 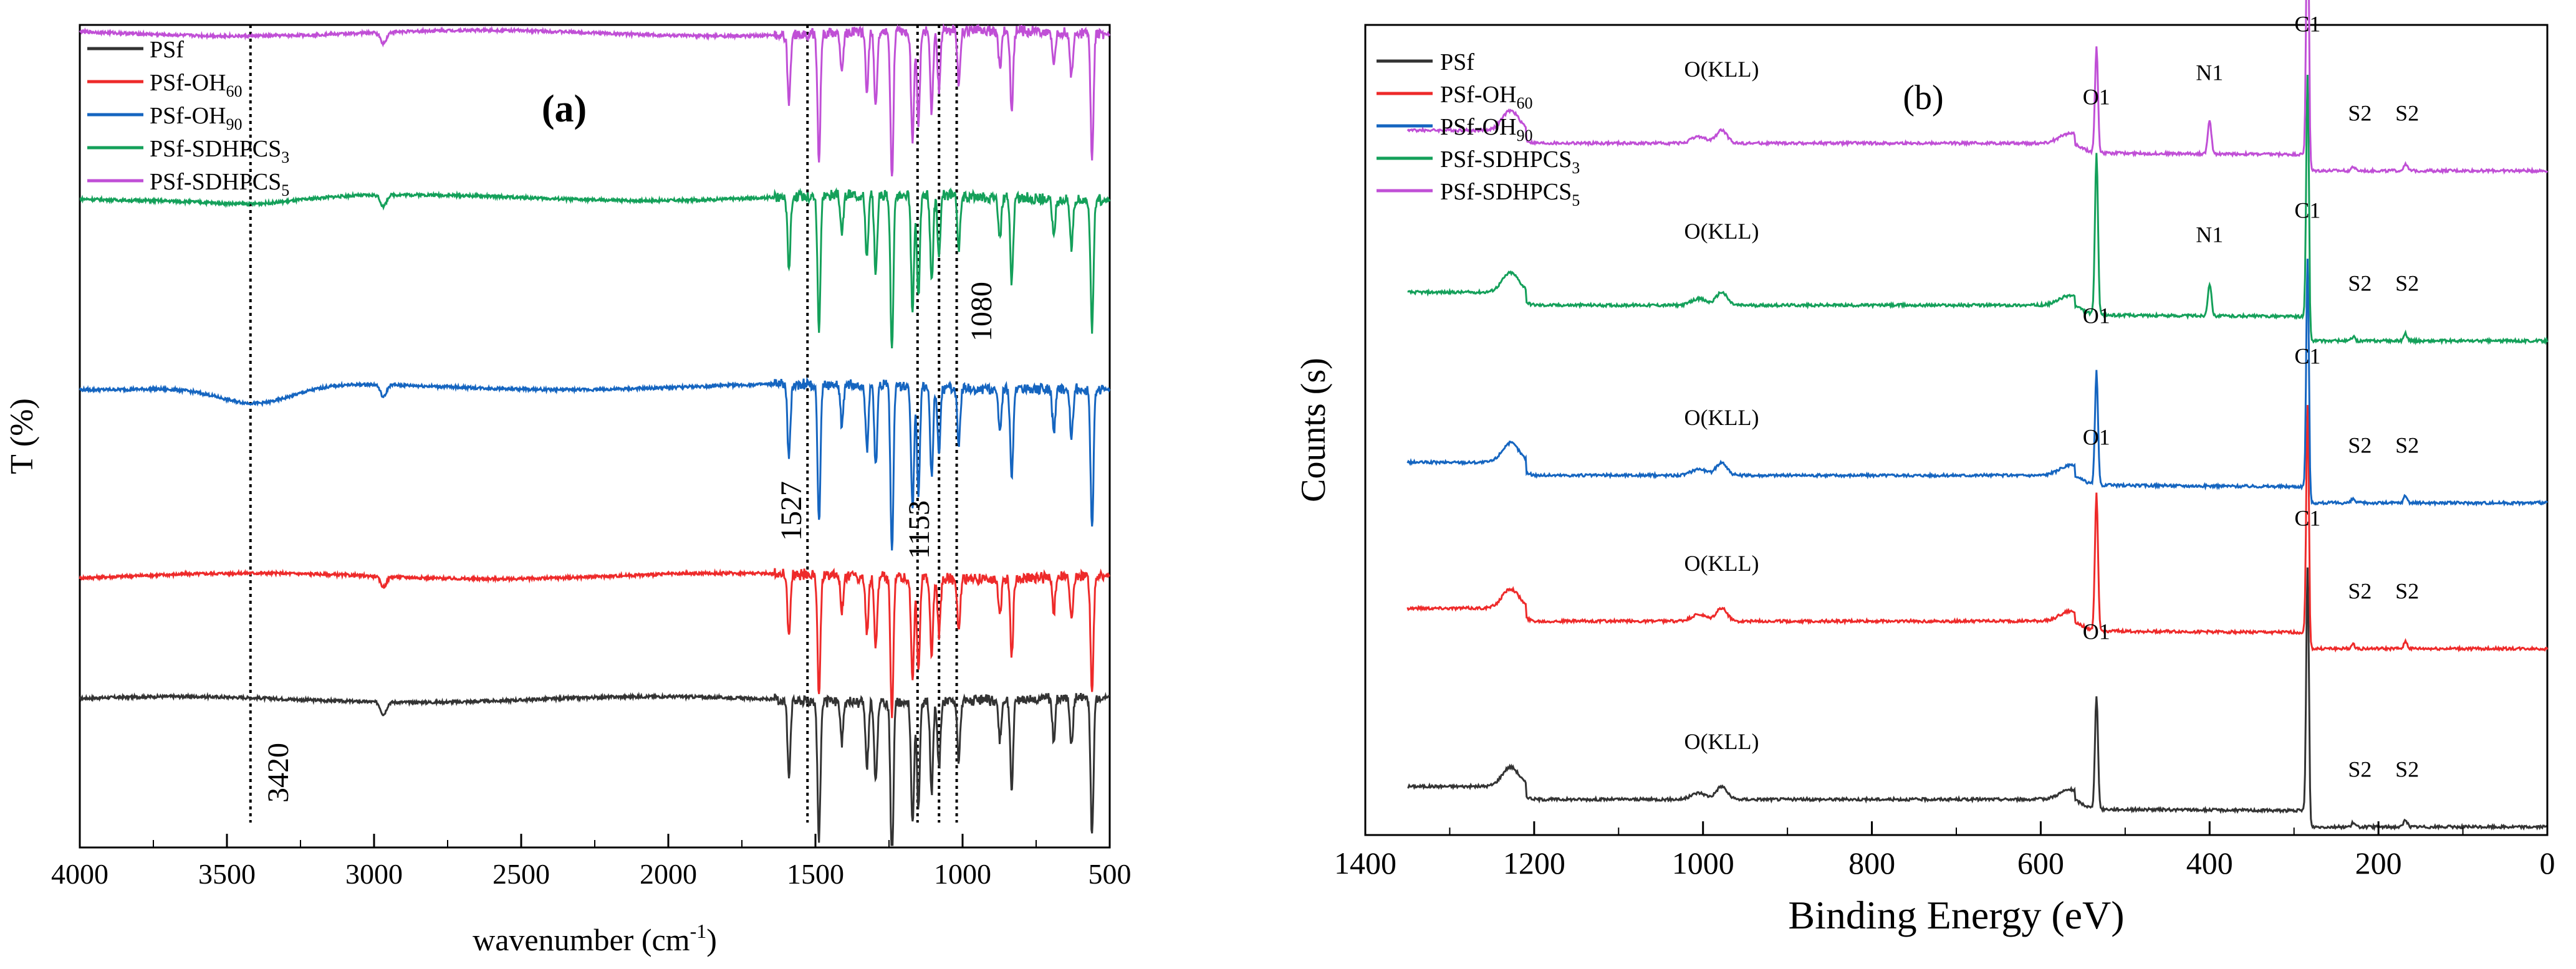 What do you see at coordinates (2378, 863) in the screenshot?
I see `x-tick-label: 200` at bounding box center [2378, 863].